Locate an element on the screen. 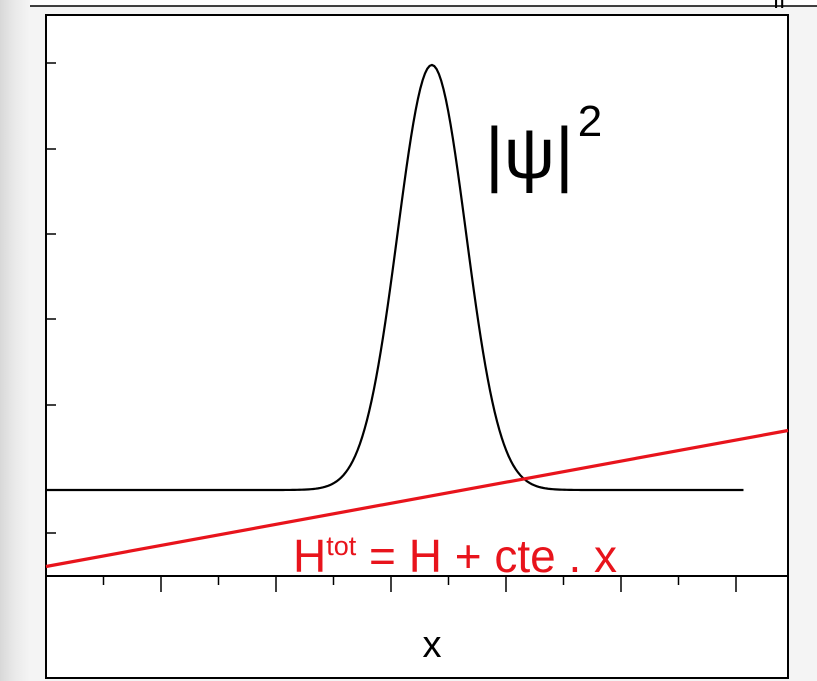 The image size is (817, 681). xlabel-panel is located at coordinates (417, 627).